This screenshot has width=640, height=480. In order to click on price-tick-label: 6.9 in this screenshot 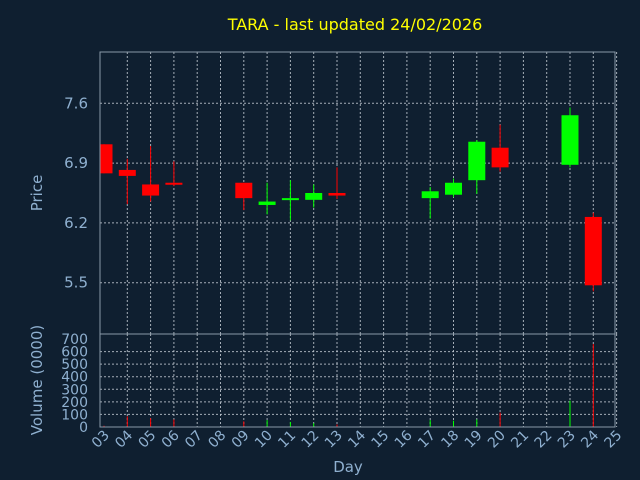, I will do `click(76, 163)`.